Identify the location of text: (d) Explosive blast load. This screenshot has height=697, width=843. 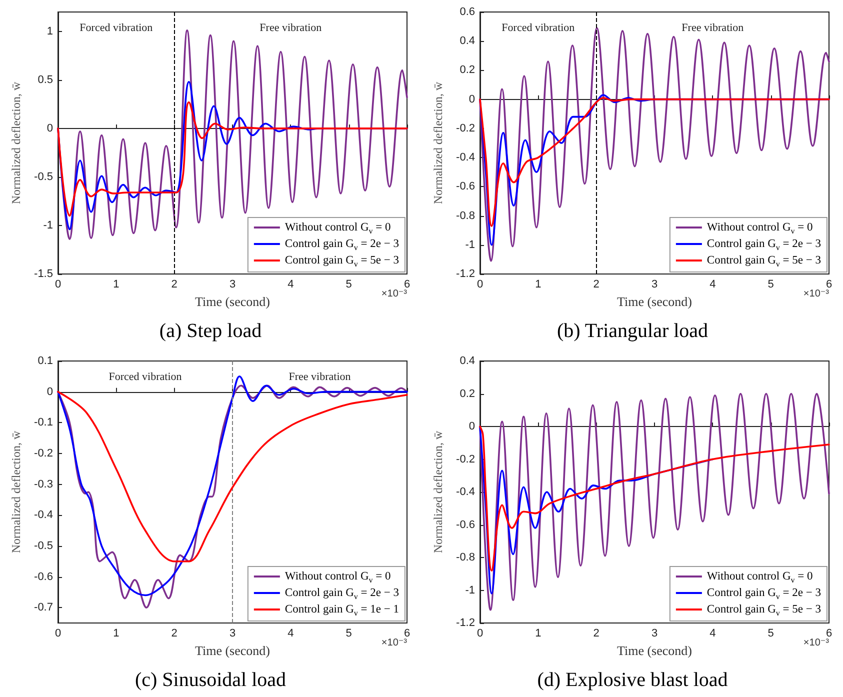
(632, 680).